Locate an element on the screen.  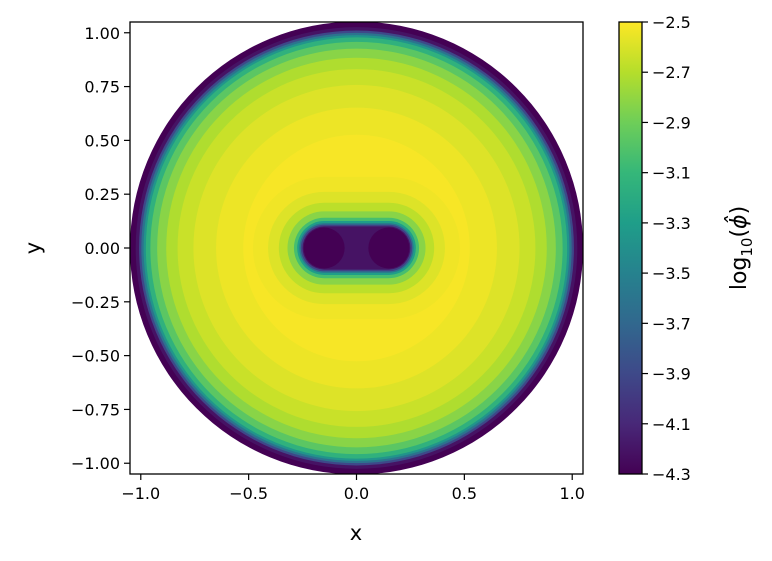
y-tick-label: 0.50 is located at coordinates (102, 140).